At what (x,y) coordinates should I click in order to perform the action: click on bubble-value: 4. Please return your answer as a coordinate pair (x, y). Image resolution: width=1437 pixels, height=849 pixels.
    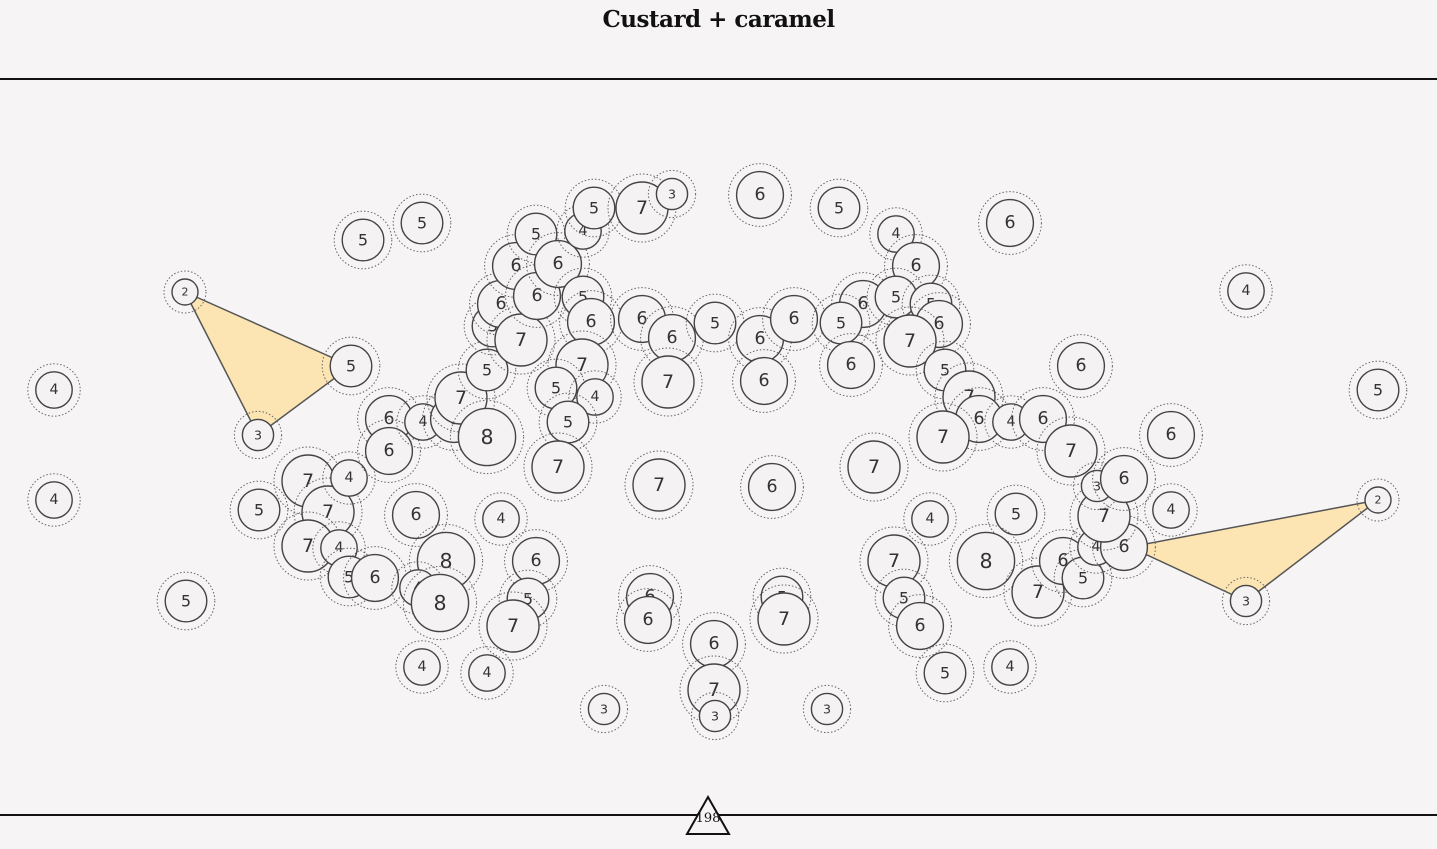
    Looking at the image, I should click on (53, 500).